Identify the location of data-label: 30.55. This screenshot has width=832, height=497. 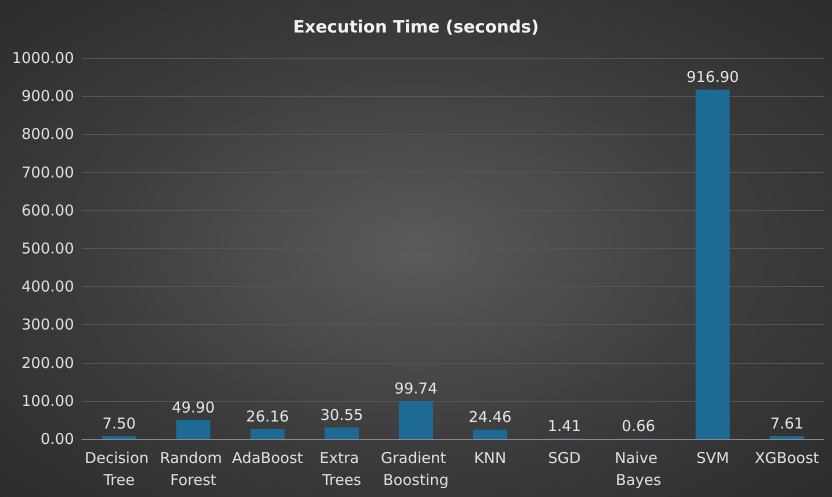
(342, 415).